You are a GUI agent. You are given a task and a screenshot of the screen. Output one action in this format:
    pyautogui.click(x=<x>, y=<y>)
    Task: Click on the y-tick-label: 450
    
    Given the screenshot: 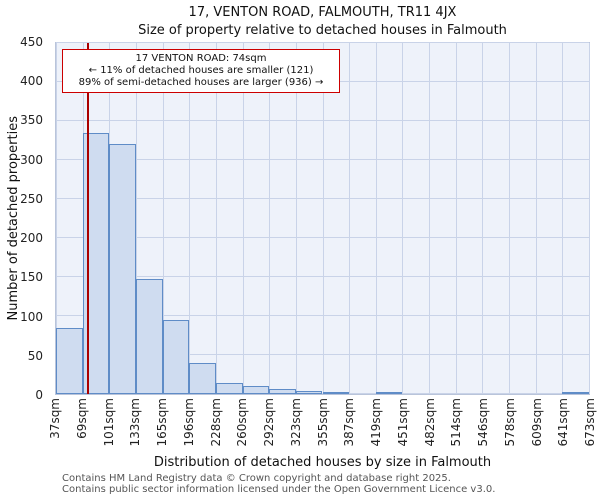 What is the action you would take?
    pyautogui.click(x=31, y=42)
    